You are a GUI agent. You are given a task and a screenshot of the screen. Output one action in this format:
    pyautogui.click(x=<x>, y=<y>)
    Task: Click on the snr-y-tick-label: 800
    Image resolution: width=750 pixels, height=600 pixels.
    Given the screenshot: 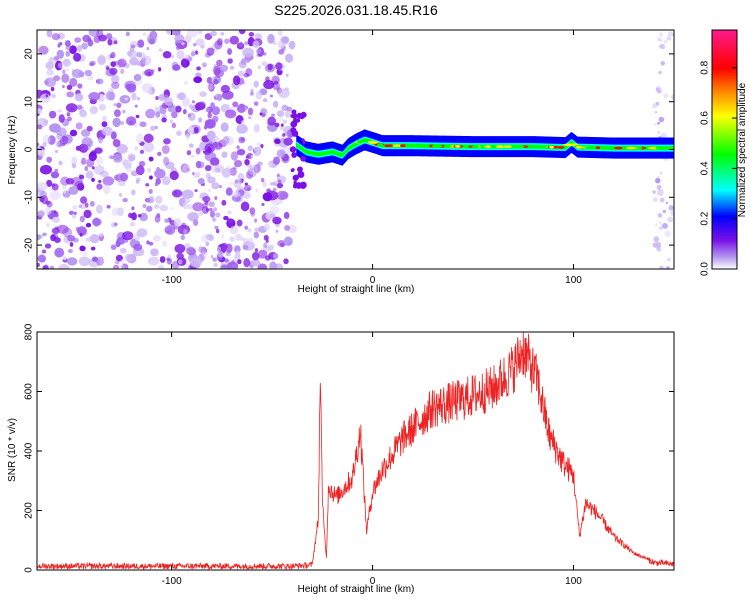 What is the action you would take?
    pyautogui.click(x=29, y=331)
    